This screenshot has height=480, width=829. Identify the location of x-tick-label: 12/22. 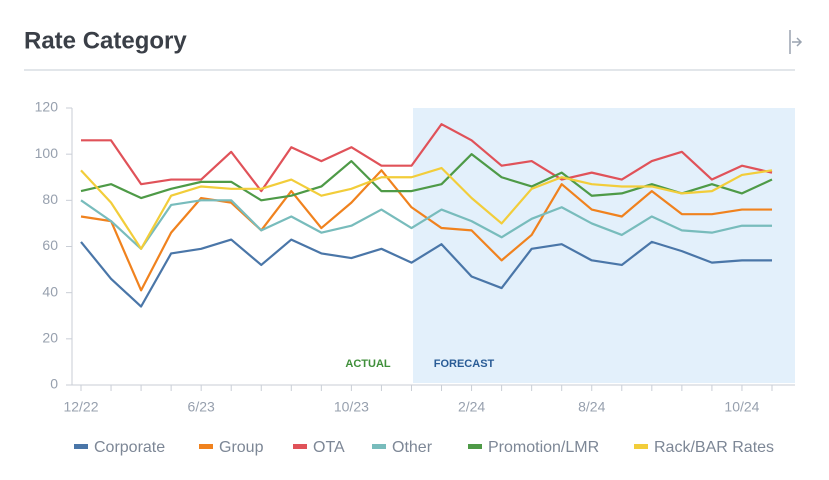
(80, 407).